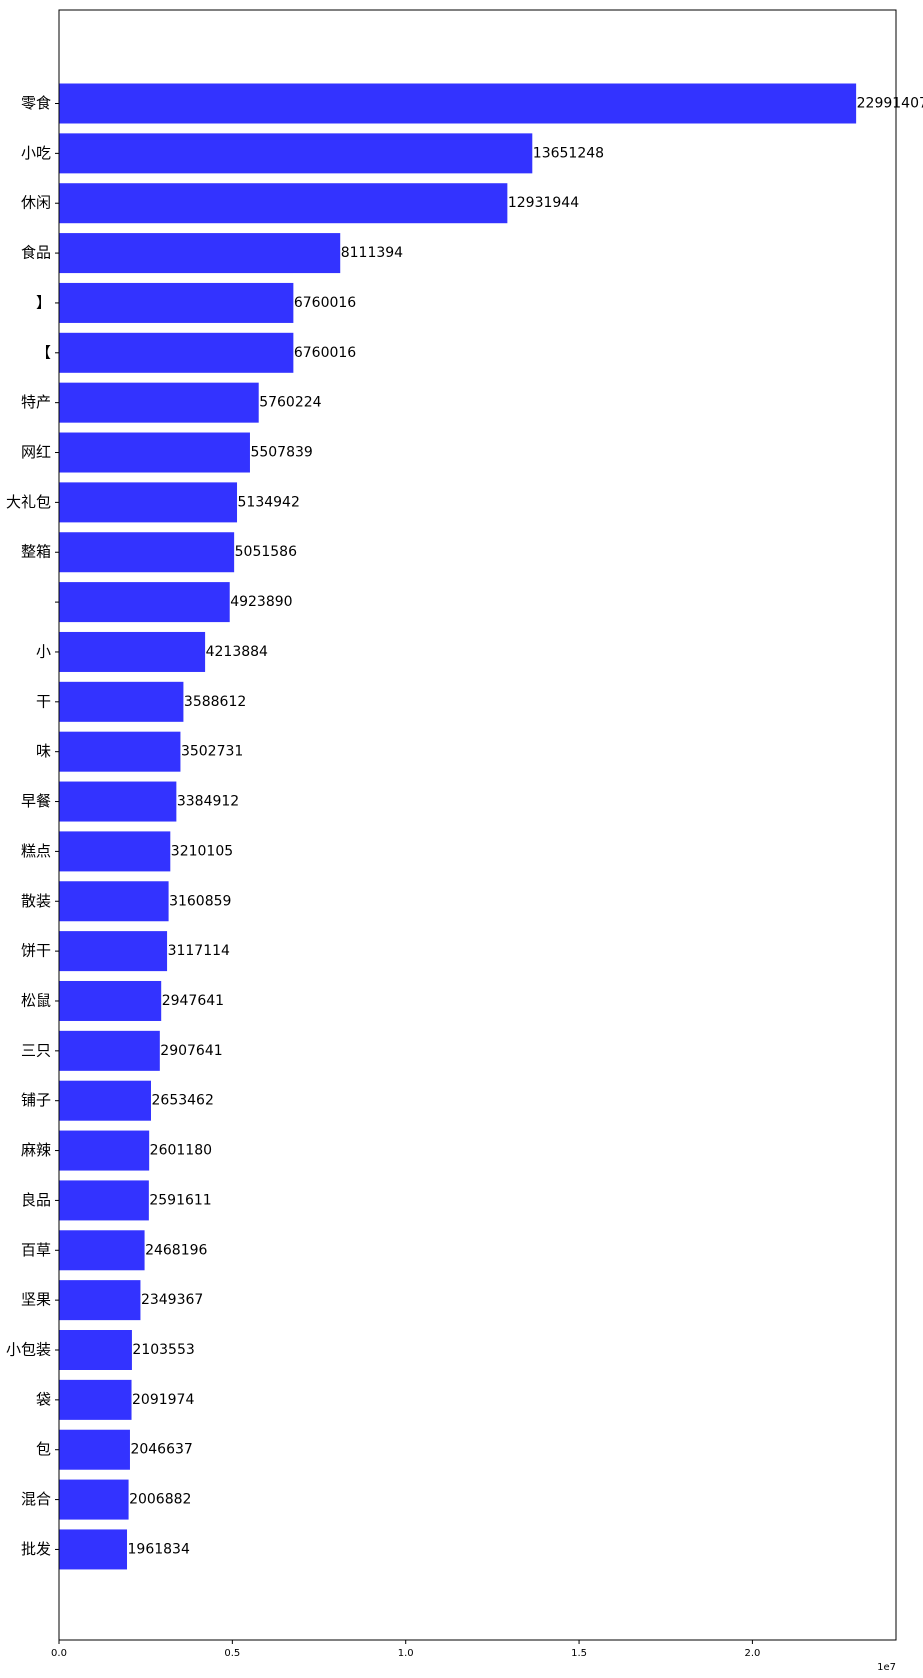 Image resolution: width=923 pixels, height=1678 pixels. What do you see at coordinates (200, 901) in the screenshot?
I see `bar-value-label: 3160859` at bounding box center [200, 901].